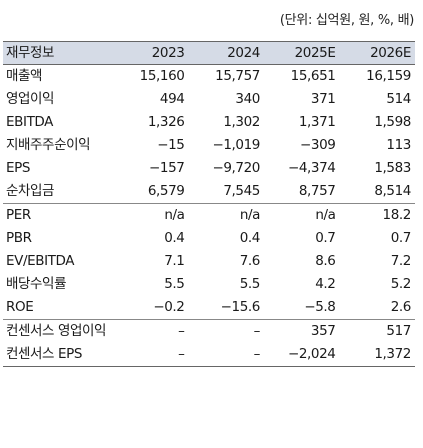 This screenshot has width=423, height=448. What do you see at coordinates (24, 76) in the screenshot?
I see `row-label: 매출액` at bounding box center [24, 76].